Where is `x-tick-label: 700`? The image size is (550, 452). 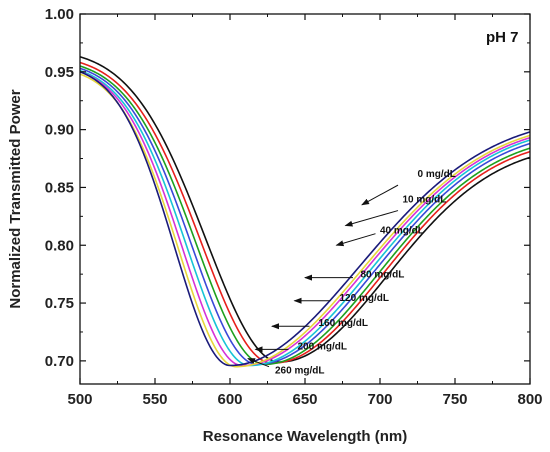 x-tick-label: 700 is located at coordinates (379, 399).